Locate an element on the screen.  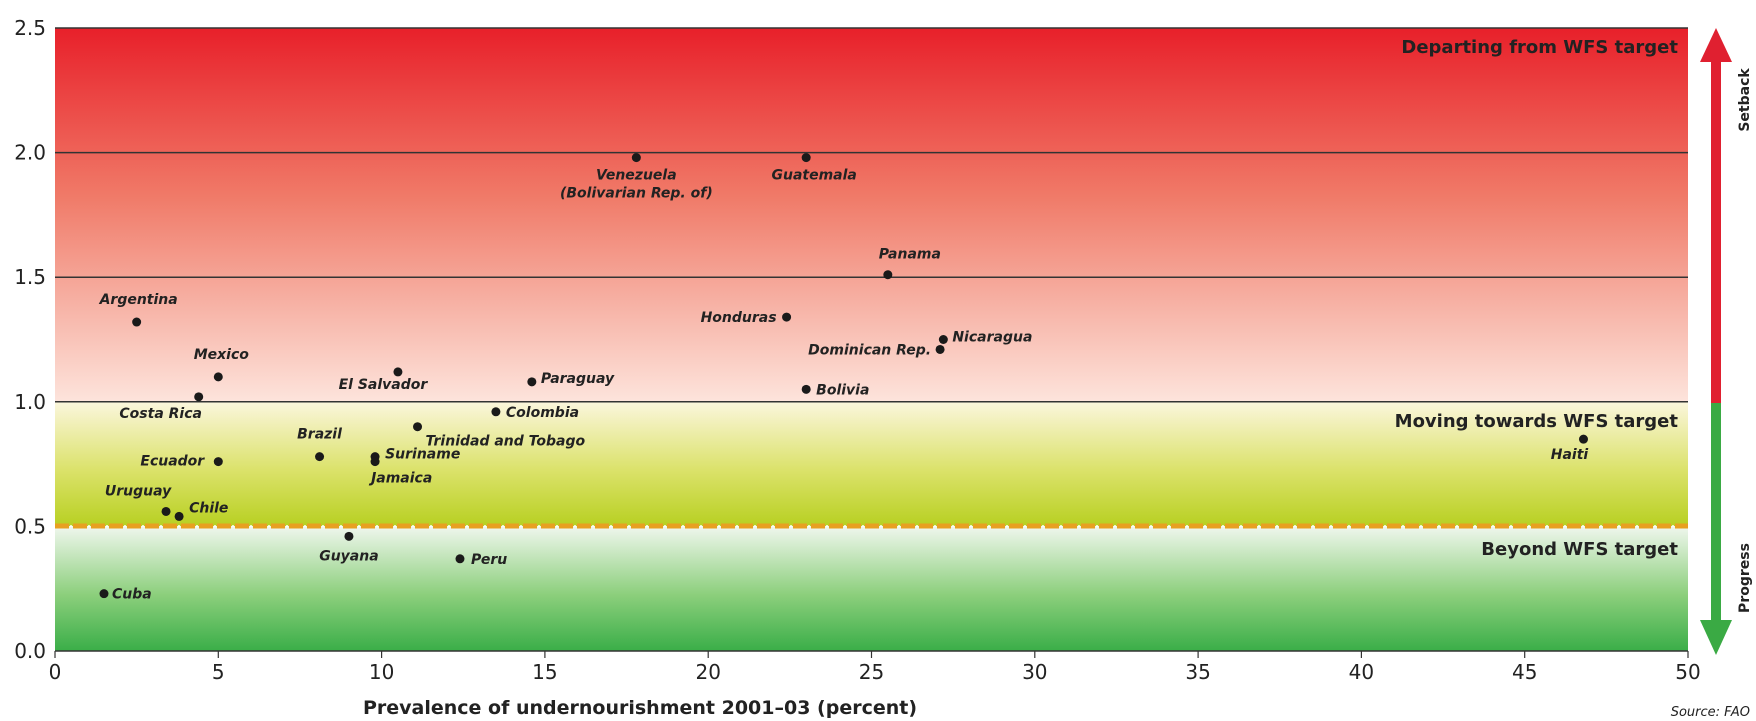
arrow-down-head is located at coordinates (1716, 637).